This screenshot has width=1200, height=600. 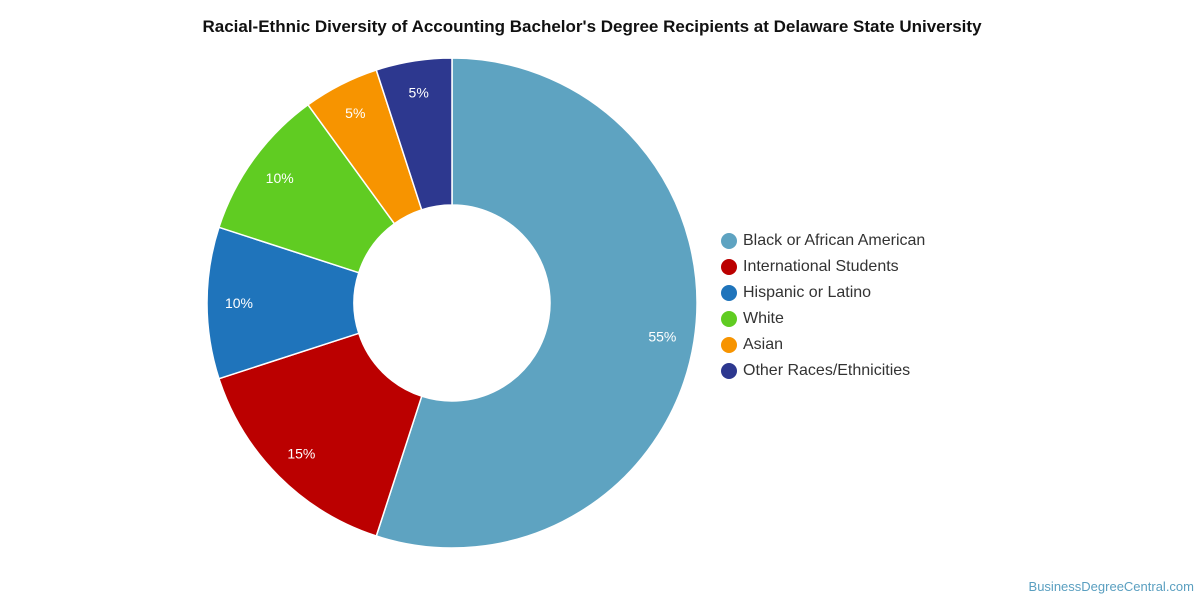 I want to click on legend-item-2: Hispanic or Latino, so click(x=823, y=293).